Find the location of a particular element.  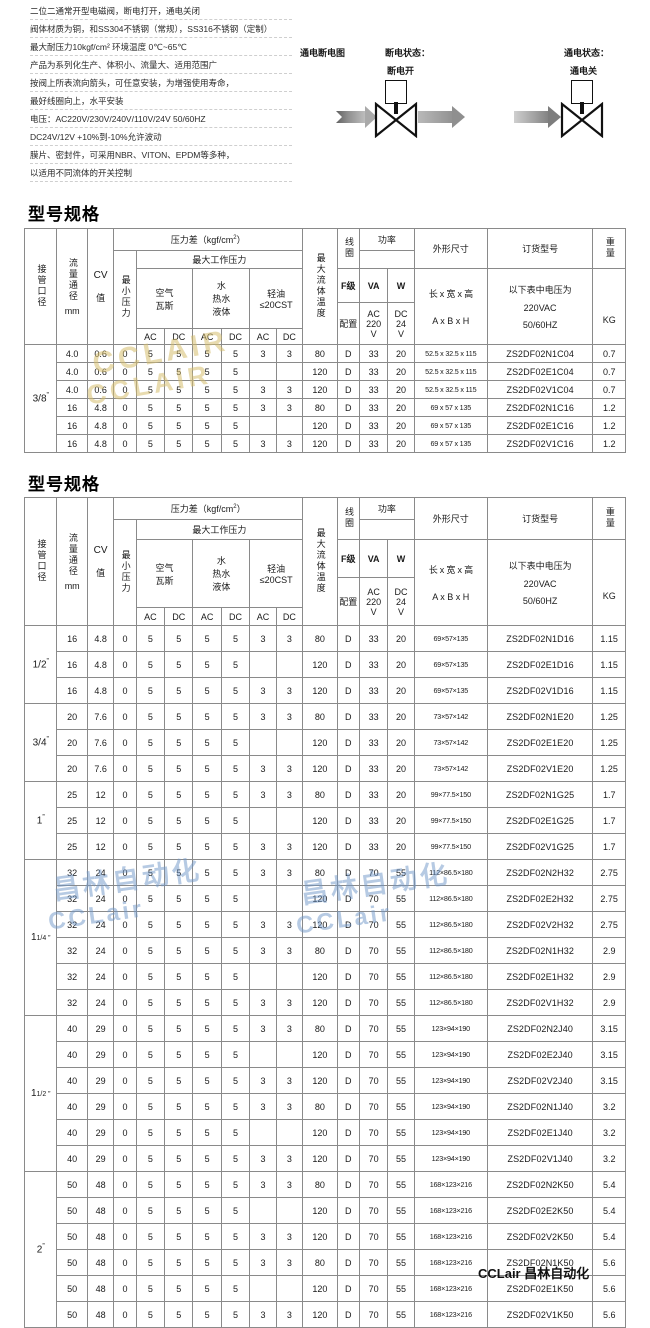

cell-order-model: ZS2DF02E1J40 is located at coordinates (540, 1132).